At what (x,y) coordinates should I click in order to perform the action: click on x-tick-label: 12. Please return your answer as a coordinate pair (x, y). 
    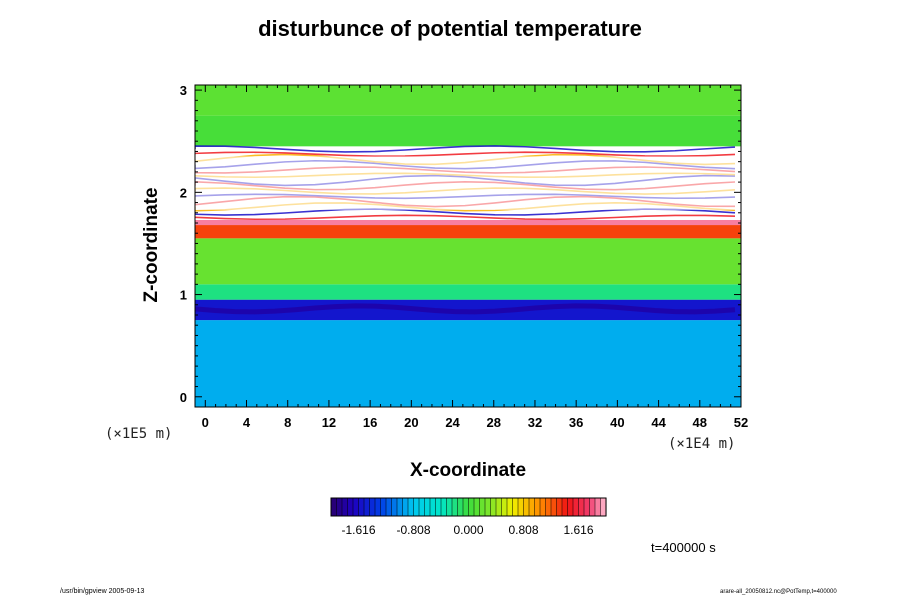
    Looking at the image, I should click on (329, 422).